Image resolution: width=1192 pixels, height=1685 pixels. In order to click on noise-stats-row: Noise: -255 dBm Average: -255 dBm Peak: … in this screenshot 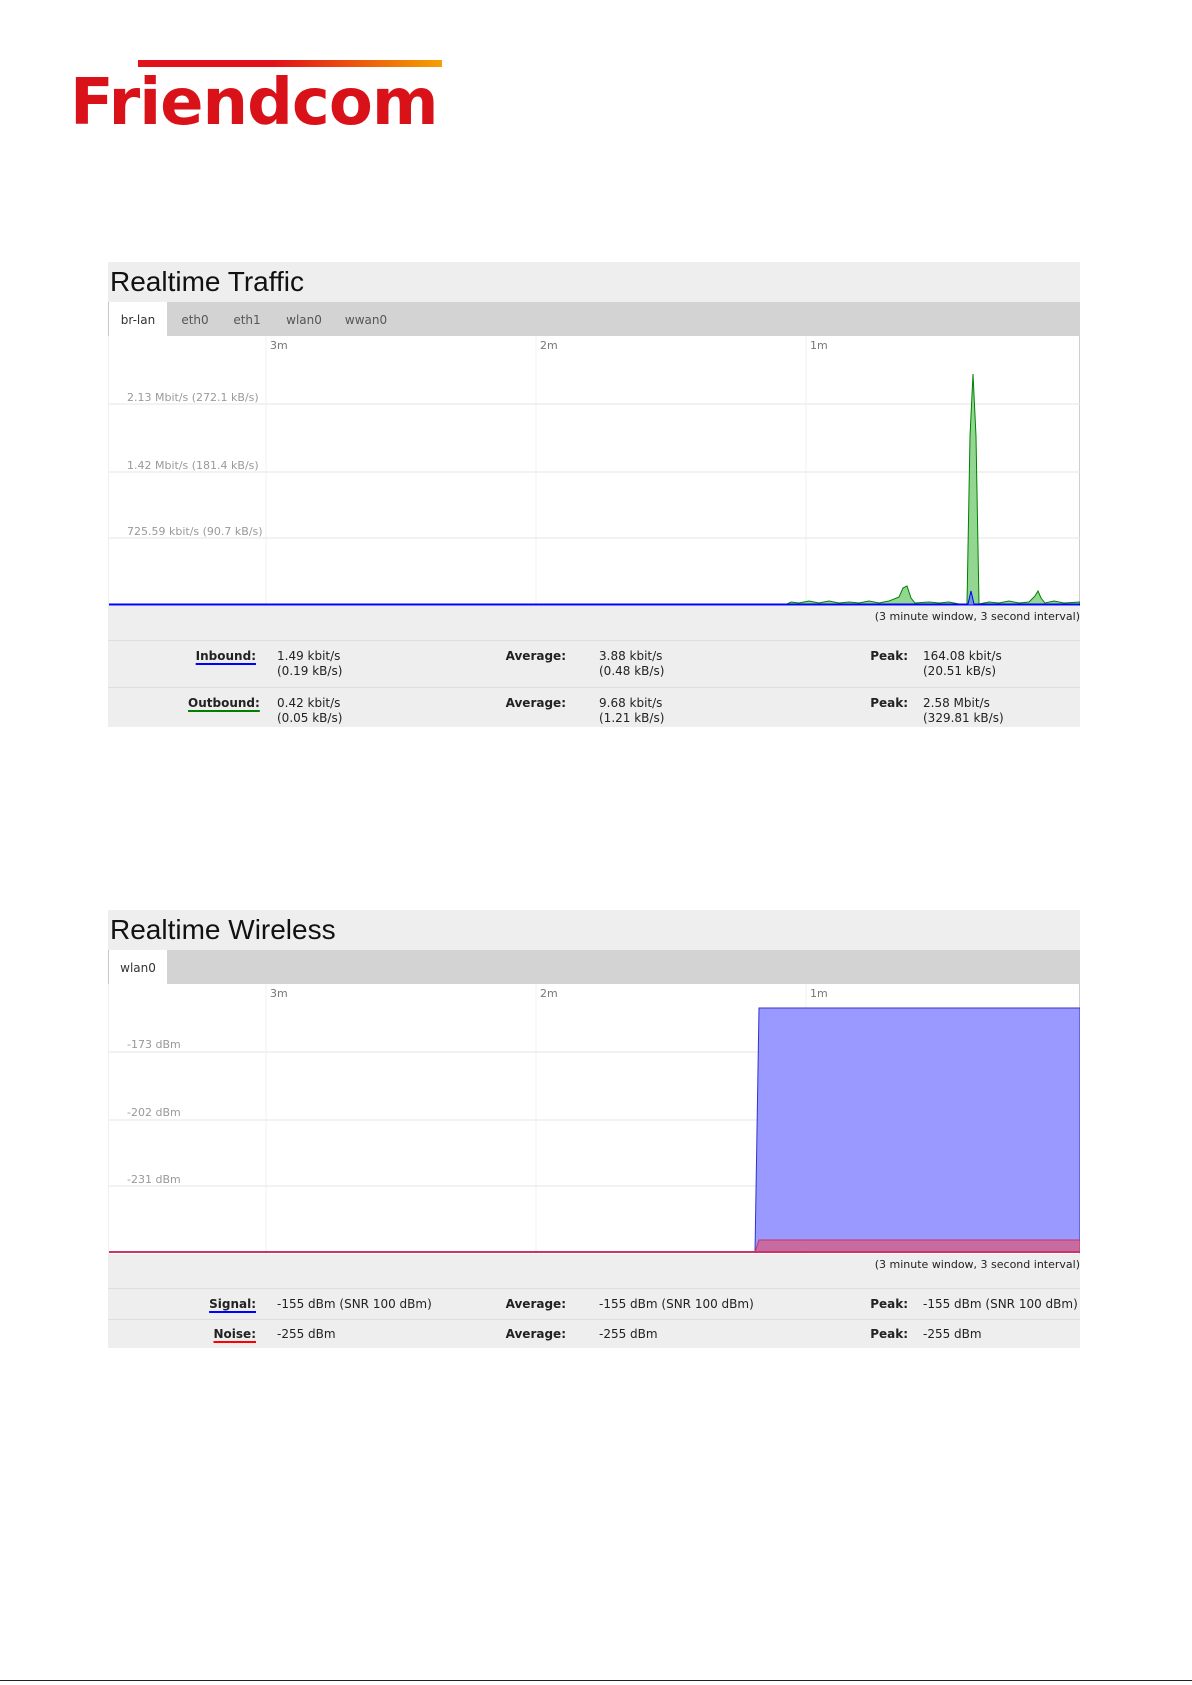, I will do `click(594, 1333)`.